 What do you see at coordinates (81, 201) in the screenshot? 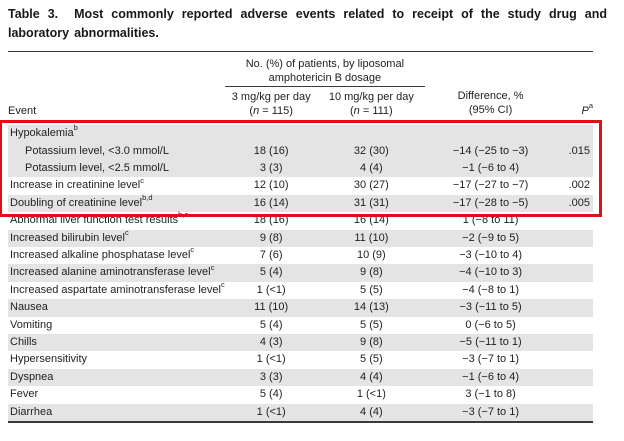
I see `event-label-cell: Doubling of creatinine levelb,d` at bounding box center [81, 201].